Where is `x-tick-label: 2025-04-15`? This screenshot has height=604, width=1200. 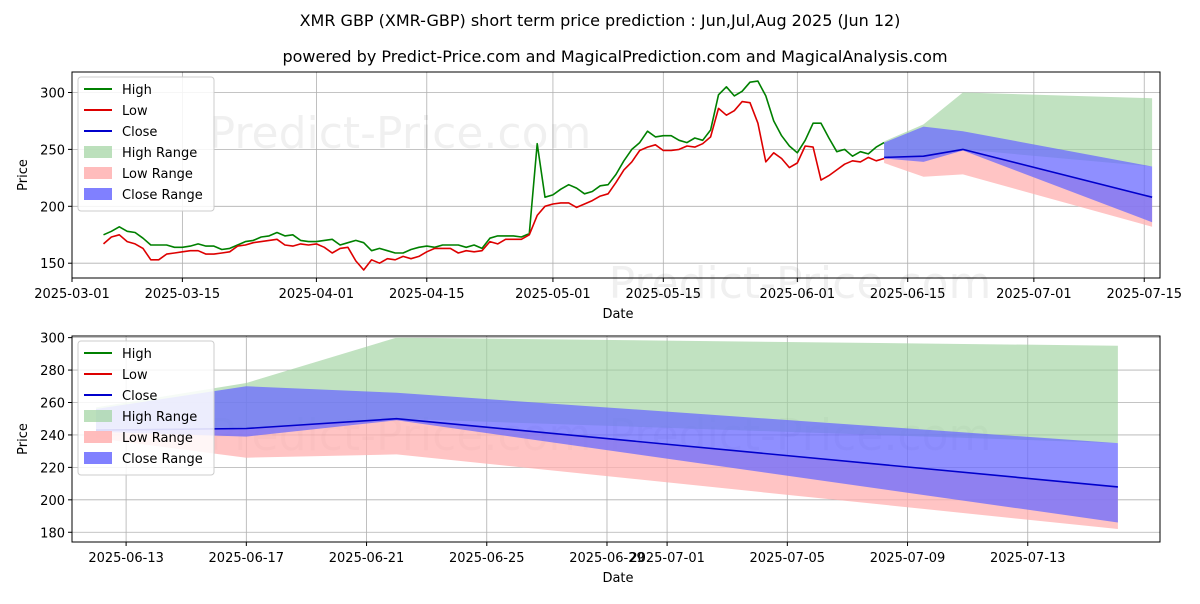
x-tick-label: 2025-04-15 is located at coordinates (427, 294).